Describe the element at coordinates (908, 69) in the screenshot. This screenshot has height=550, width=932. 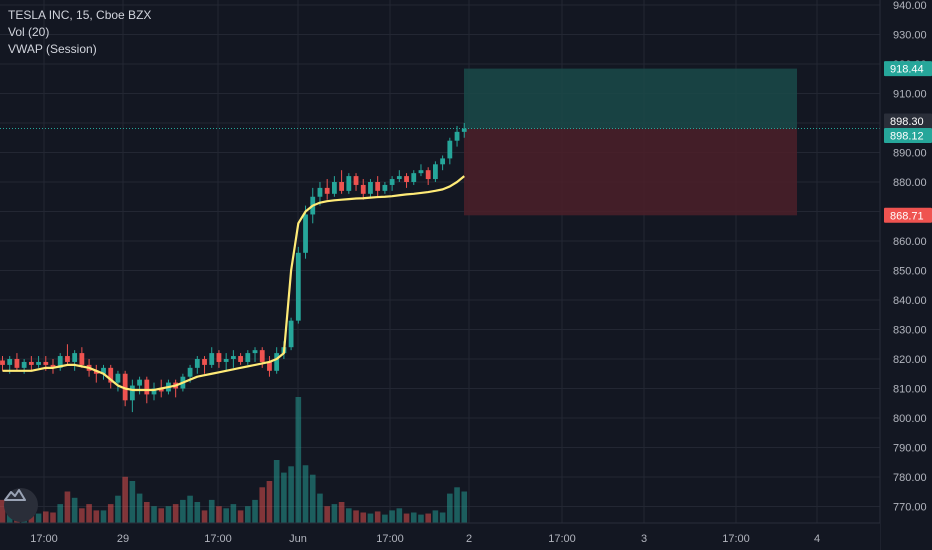
I see `price-label-badge: 918.44` at that location.